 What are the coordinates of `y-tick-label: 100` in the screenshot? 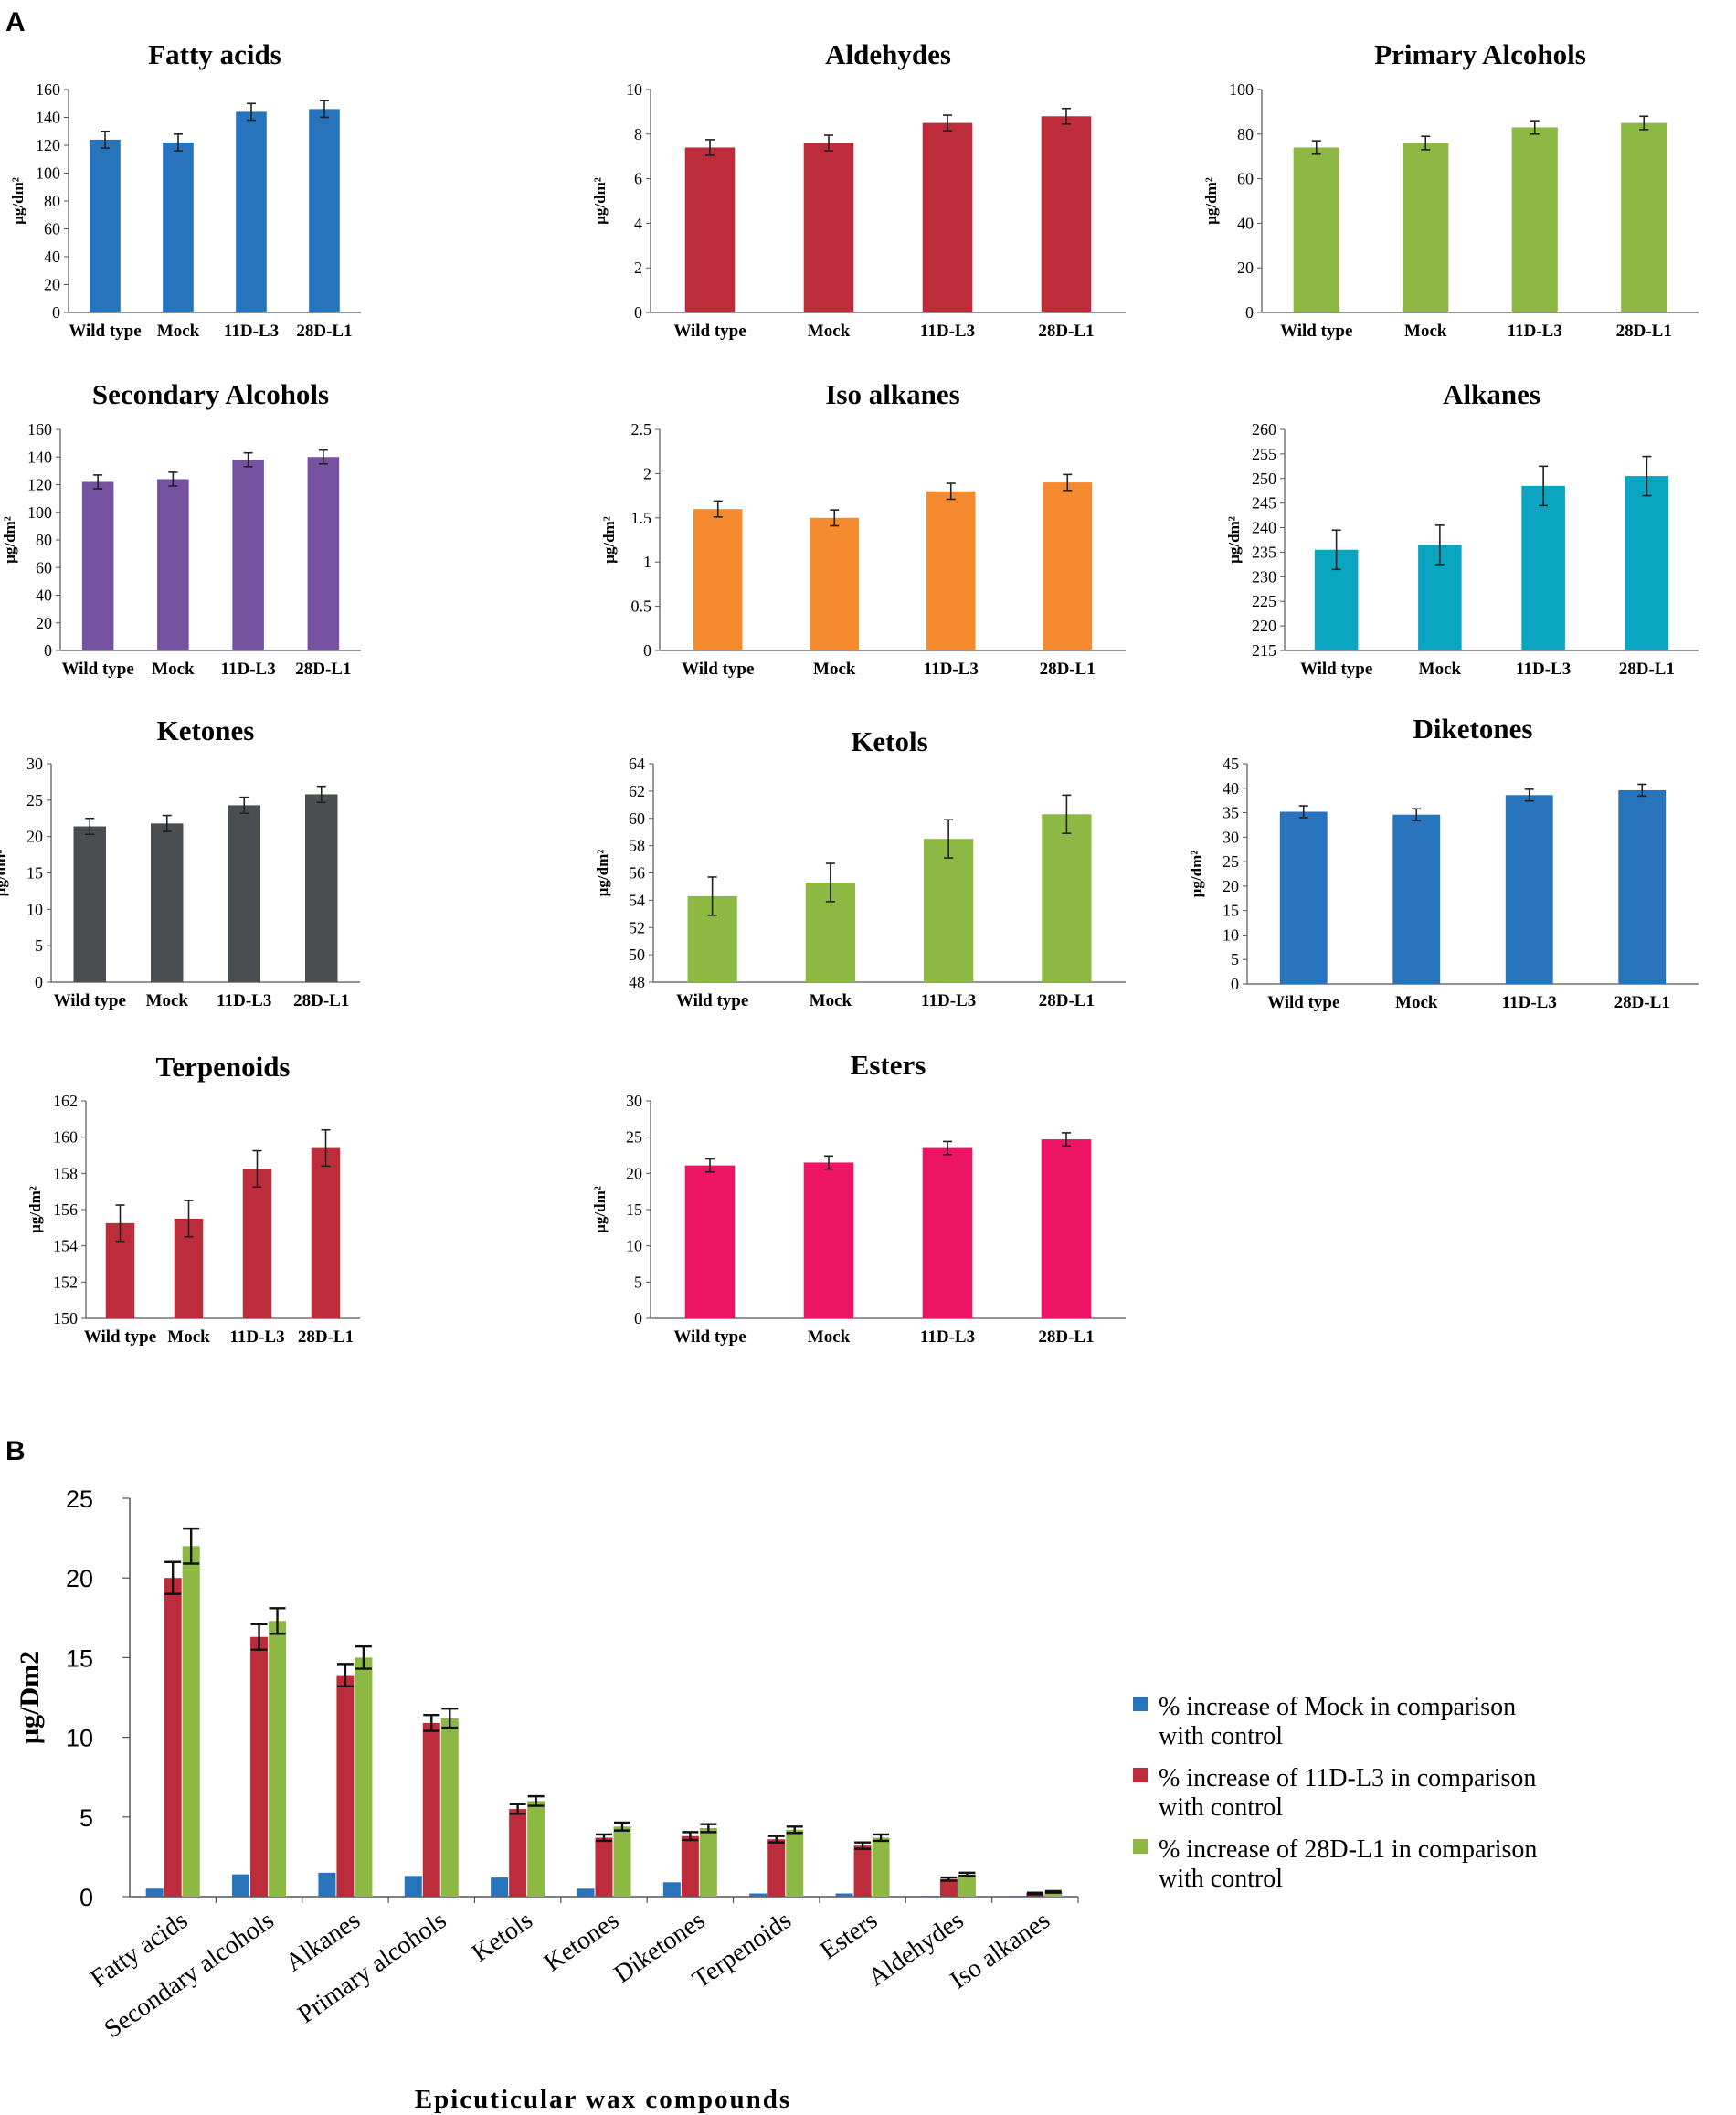 It's located at (48, 173).